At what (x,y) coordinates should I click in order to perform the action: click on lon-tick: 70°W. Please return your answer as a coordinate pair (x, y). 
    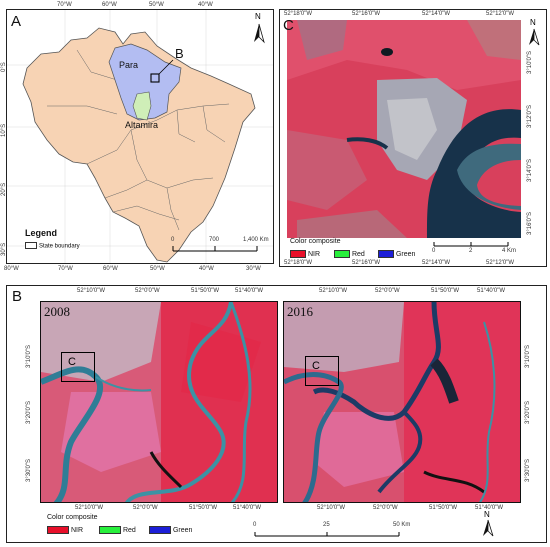
    Looking at the image, I should click on (64, 5).